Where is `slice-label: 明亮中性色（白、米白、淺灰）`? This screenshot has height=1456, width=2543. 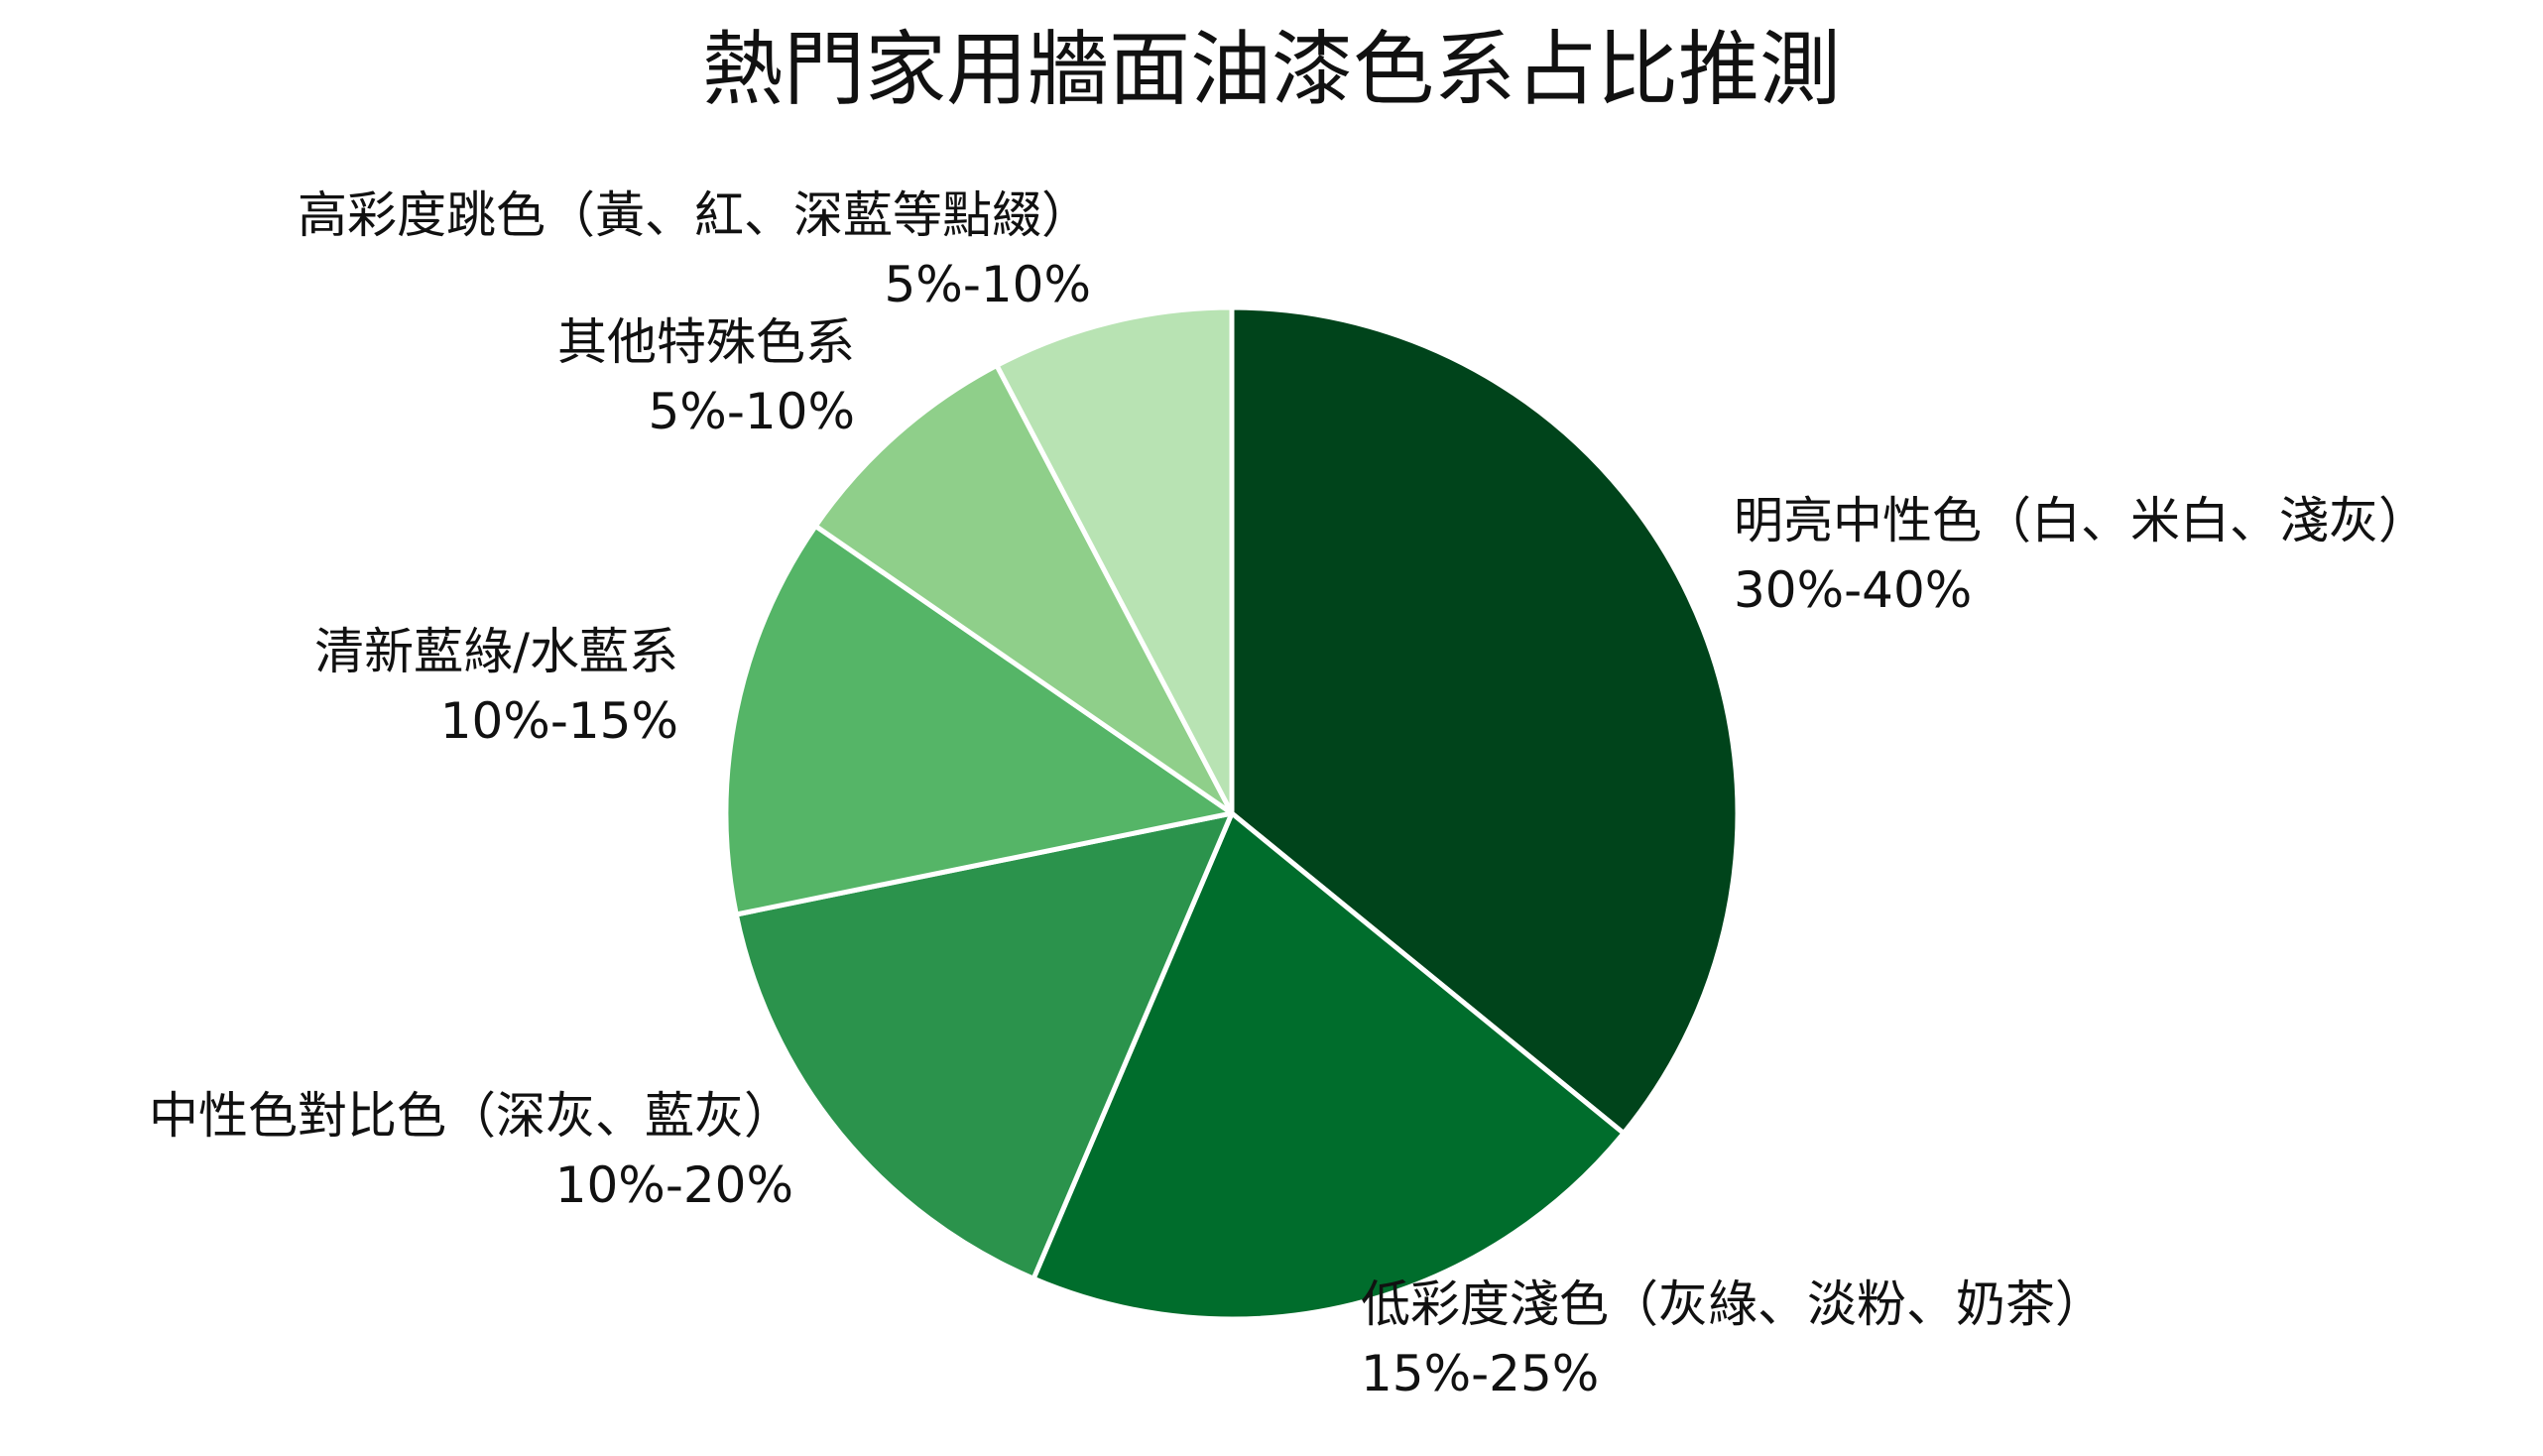
slice-label: 明亮中性色（白、米白、淺灰） is located at coordinates (2081, 520).